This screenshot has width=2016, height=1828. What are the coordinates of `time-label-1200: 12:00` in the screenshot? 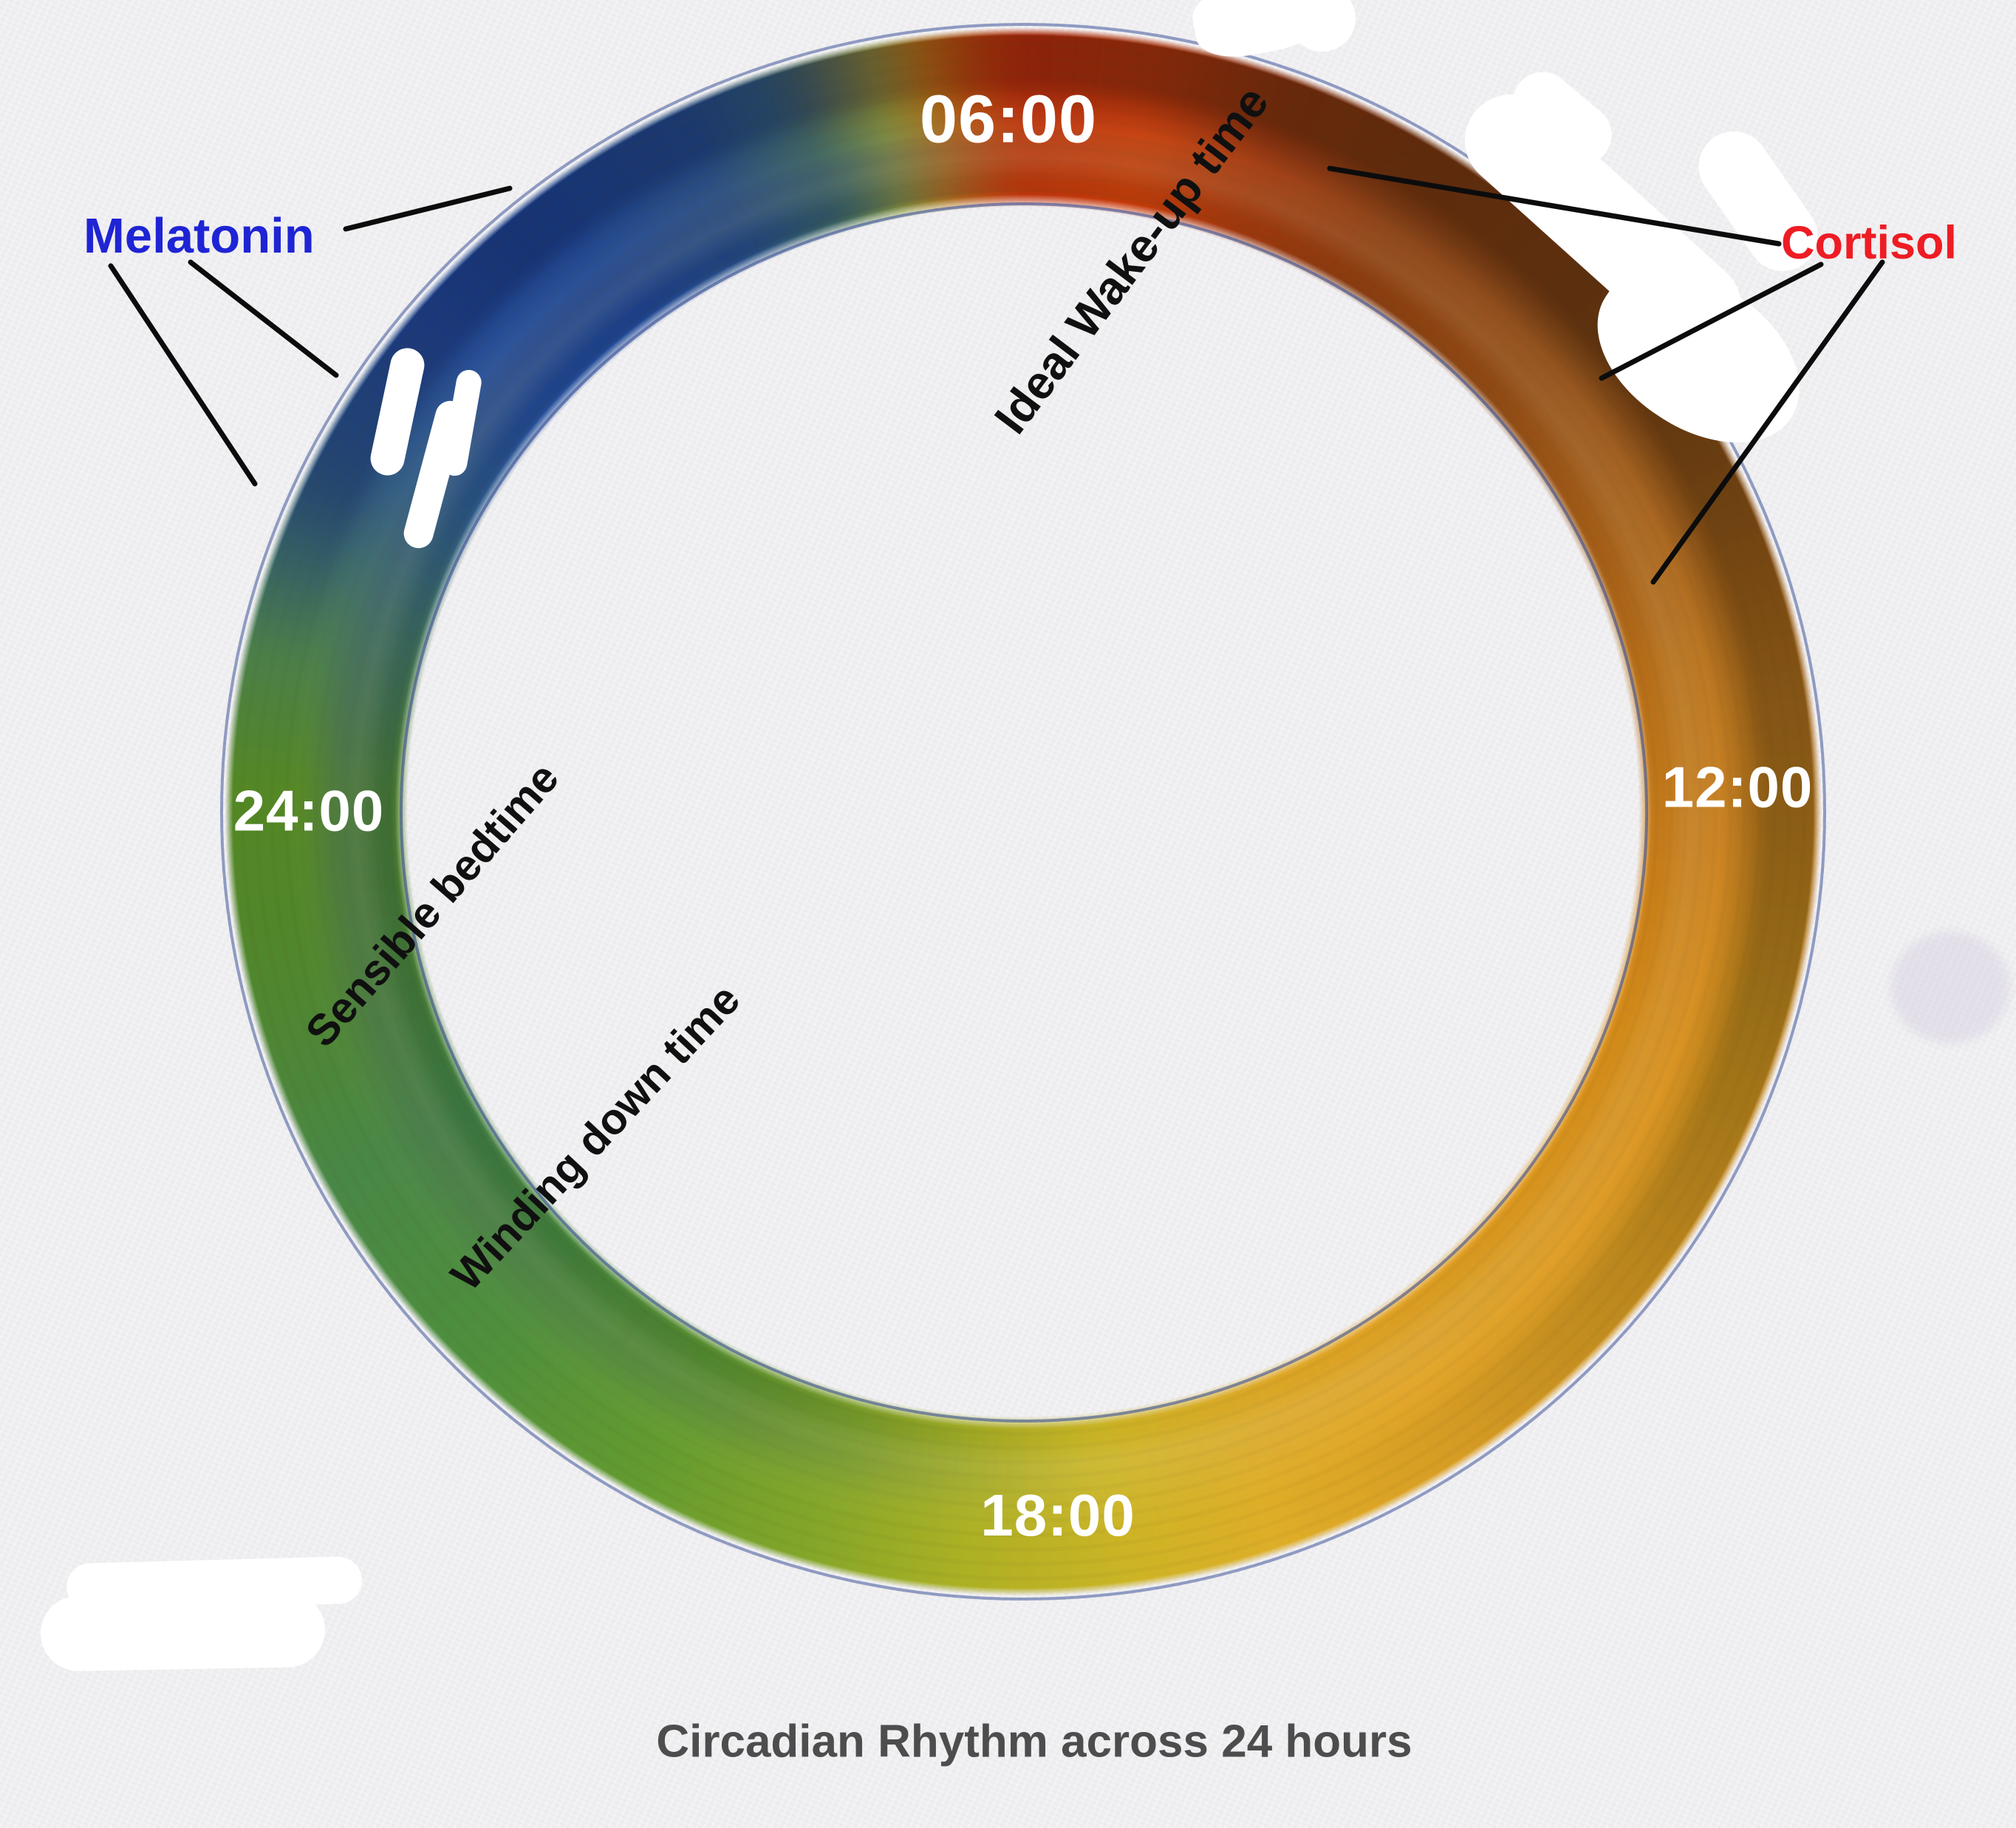 It's located at (1737, 787).